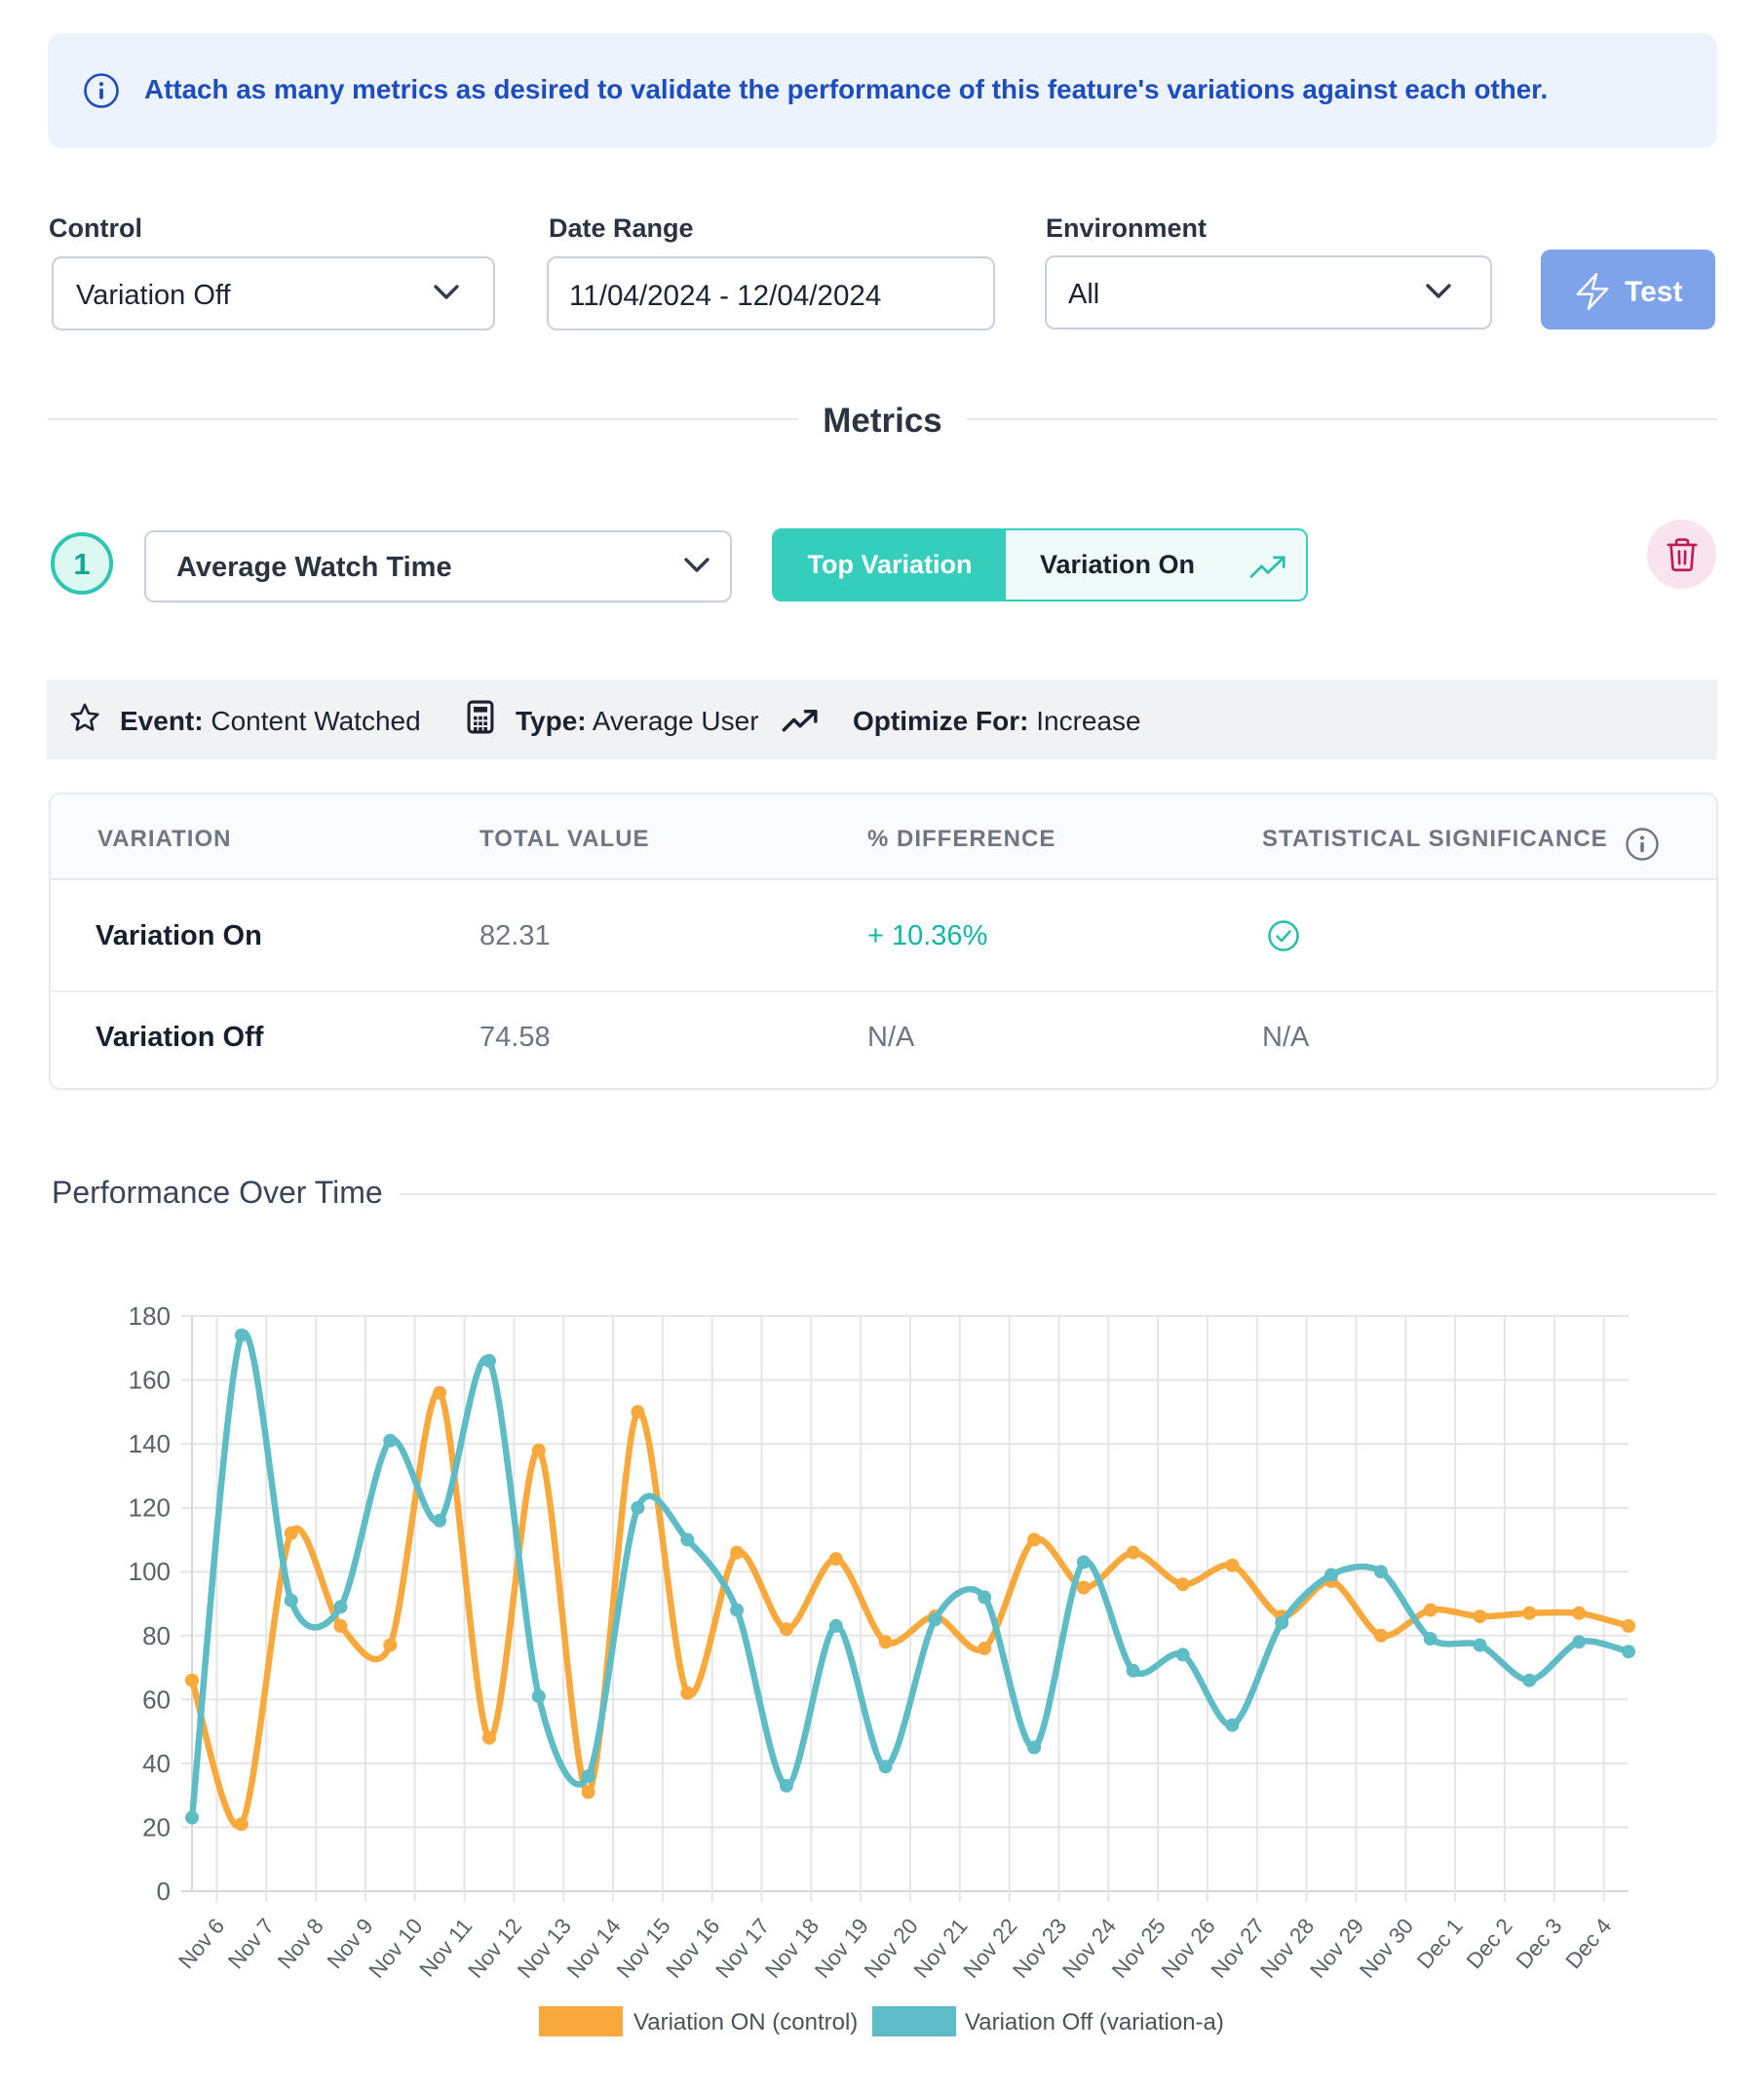 The width and height of the screenshot is (1764, 2093). What do you see at coordinates (1189, 1948) in the screenshot?
I see `svg-text: Nov 26` at bounding box center [1189, 1948].